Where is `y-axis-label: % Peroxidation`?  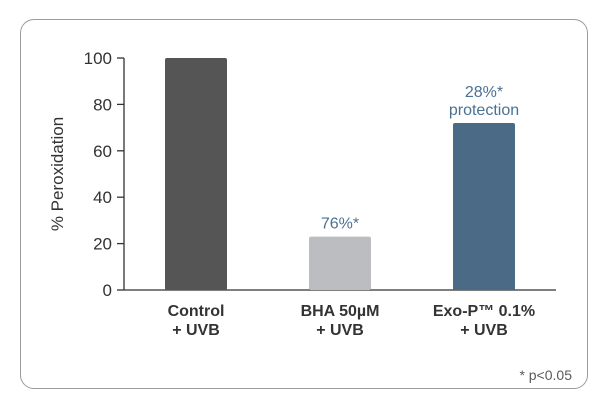
y-axis-label: % Peroxidation is located at coordinates (57, 174).